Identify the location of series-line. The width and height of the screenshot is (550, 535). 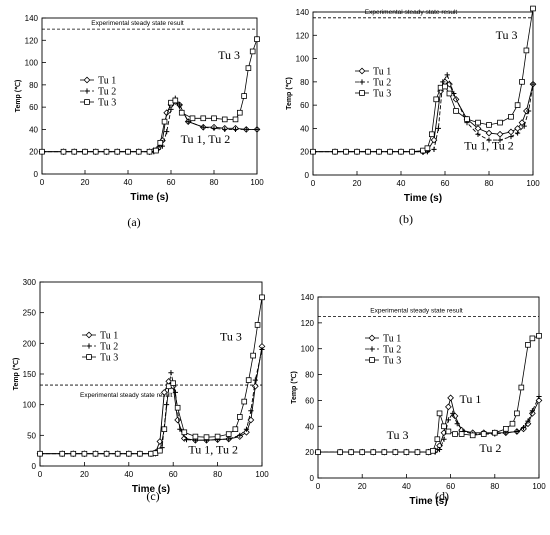
(429, 424).